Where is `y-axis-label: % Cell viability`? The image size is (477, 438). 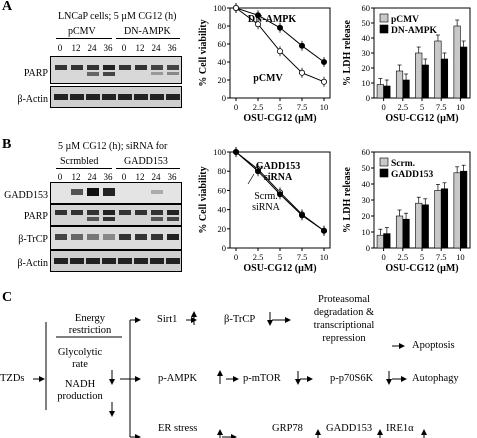 y-axis-label: % Cell viability is located at coordinates (203, 199).